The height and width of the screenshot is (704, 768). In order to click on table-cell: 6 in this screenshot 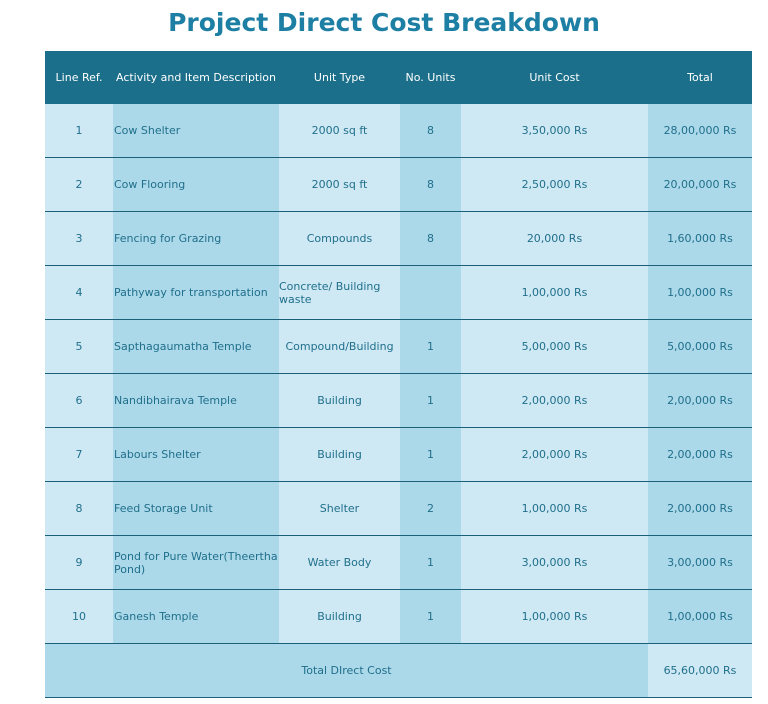, I will do `click(79, 400)`.